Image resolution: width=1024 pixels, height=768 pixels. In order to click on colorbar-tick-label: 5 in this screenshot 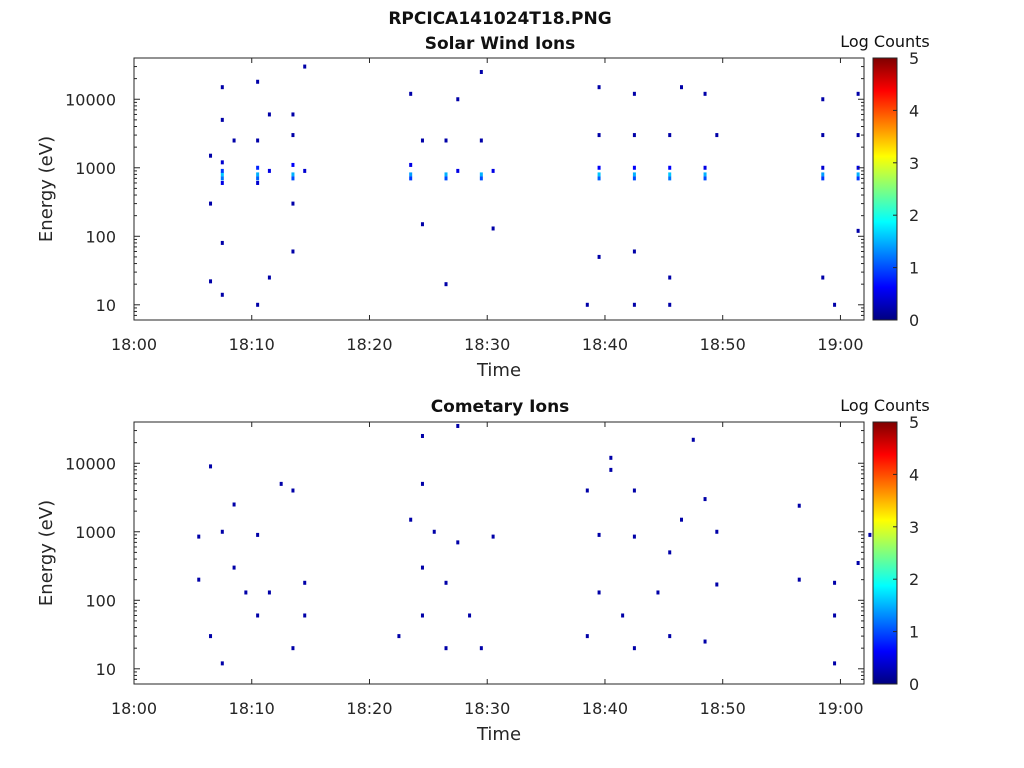, I will do `click(914, 58)`.